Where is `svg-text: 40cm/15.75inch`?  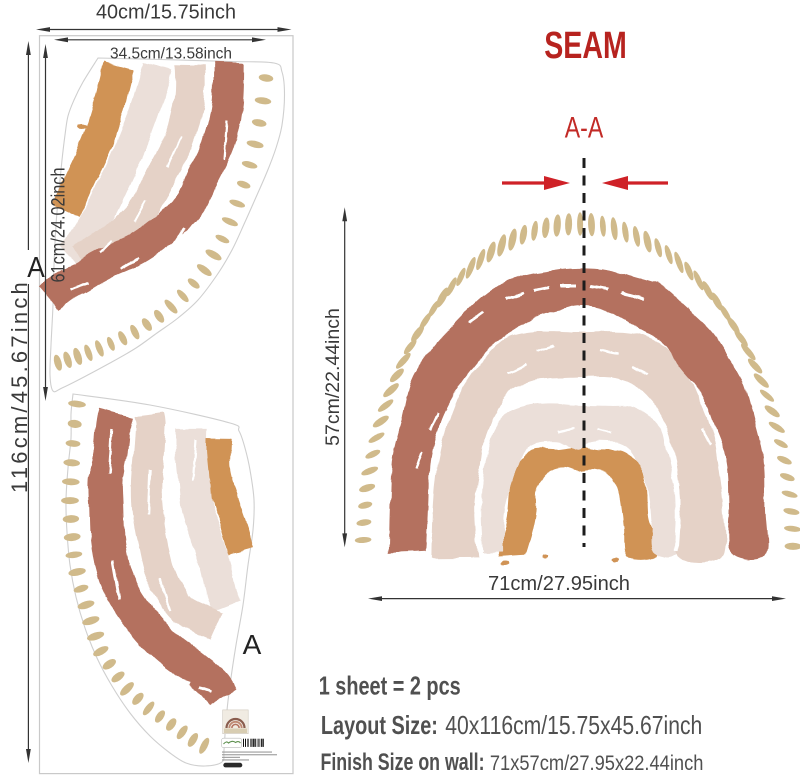
svg-text: 40cm/15.75inch is located at coordinates (166, 12).